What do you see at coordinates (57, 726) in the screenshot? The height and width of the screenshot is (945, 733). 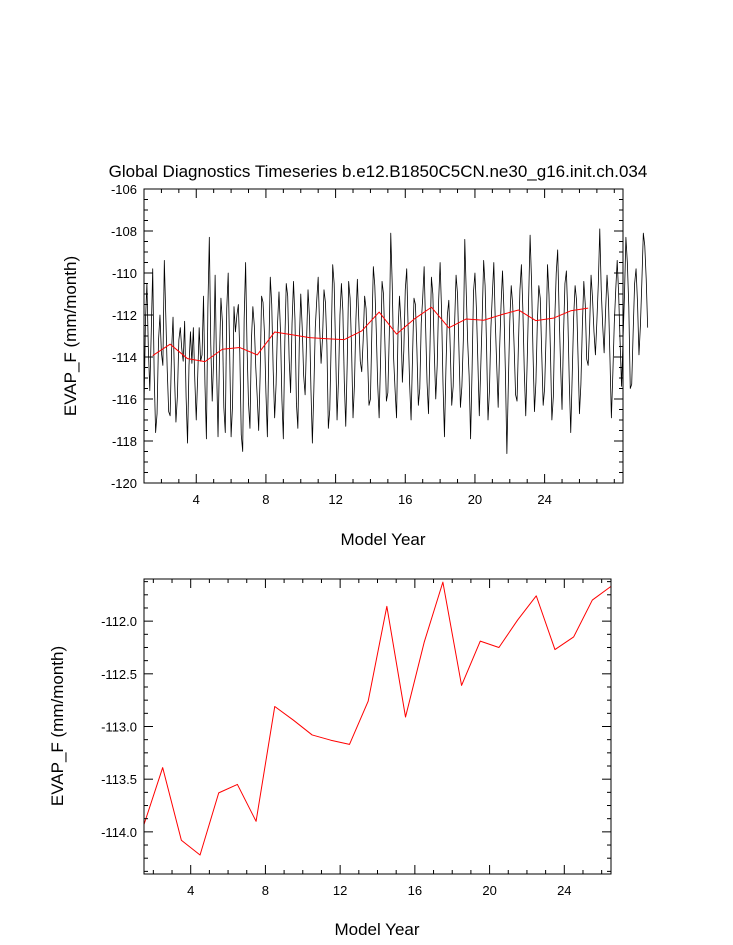 I see `y-axis-label-bottom: EVAP_F (mm/month)` at bounding box center [57, 726].